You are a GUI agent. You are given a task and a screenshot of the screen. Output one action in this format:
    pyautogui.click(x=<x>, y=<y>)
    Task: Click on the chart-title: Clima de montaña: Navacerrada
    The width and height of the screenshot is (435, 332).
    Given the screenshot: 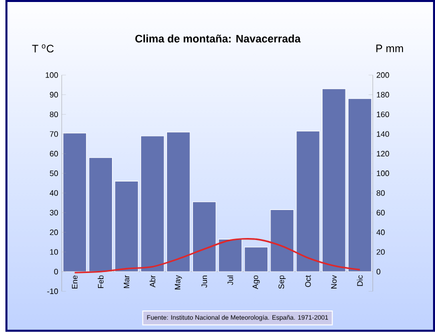 What is the action you would take?
    pyautogui.click(x=218, y=38)
    